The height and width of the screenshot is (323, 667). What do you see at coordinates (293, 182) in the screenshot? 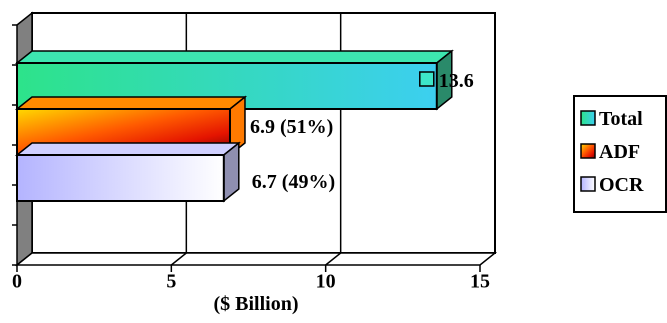
I see `data-label-ocr: 6.7 (49%)` at bounding box center [293, 182].